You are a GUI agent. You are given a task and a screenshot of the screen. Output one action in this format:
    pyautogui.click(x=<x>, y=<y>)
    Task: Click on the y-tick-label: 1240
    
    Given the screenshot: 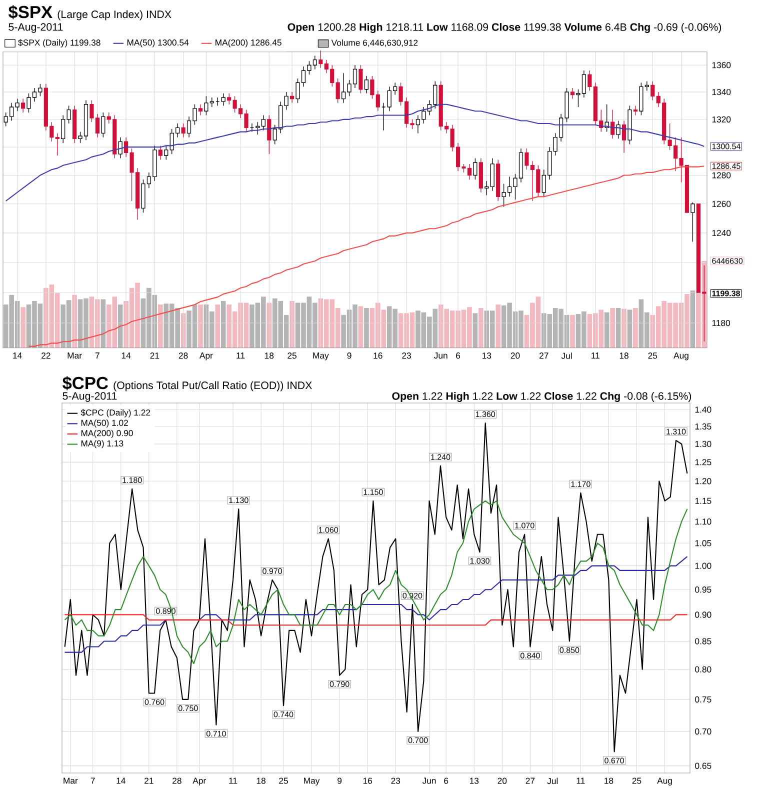 What is the action you would take?
    pyautogui.click(x=721, y=233)
    